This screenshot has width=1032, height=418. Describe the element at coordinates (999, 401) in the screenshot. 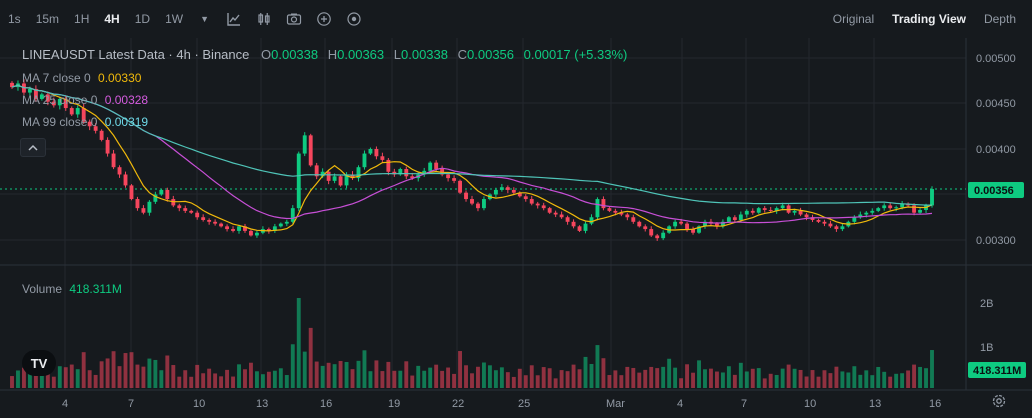

I see `chart-settings-button` at that location.